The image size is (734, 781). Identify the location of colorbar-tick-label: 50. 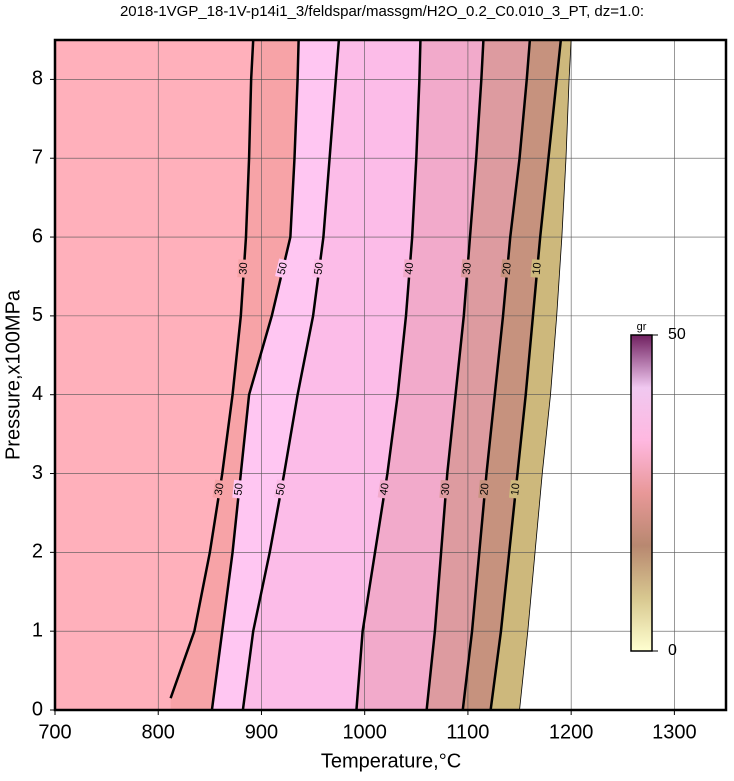
(677, 334).